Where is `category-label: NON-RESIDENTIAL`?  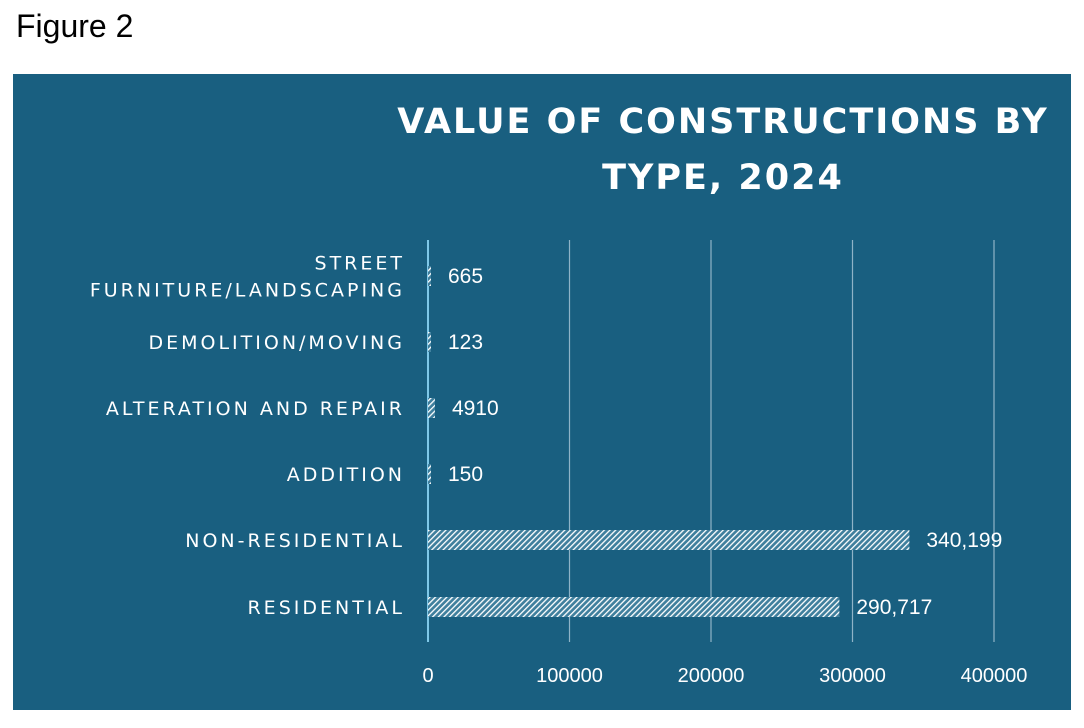 category-label: NON-RESIDENTIAL is located at coordinates (295, 541).